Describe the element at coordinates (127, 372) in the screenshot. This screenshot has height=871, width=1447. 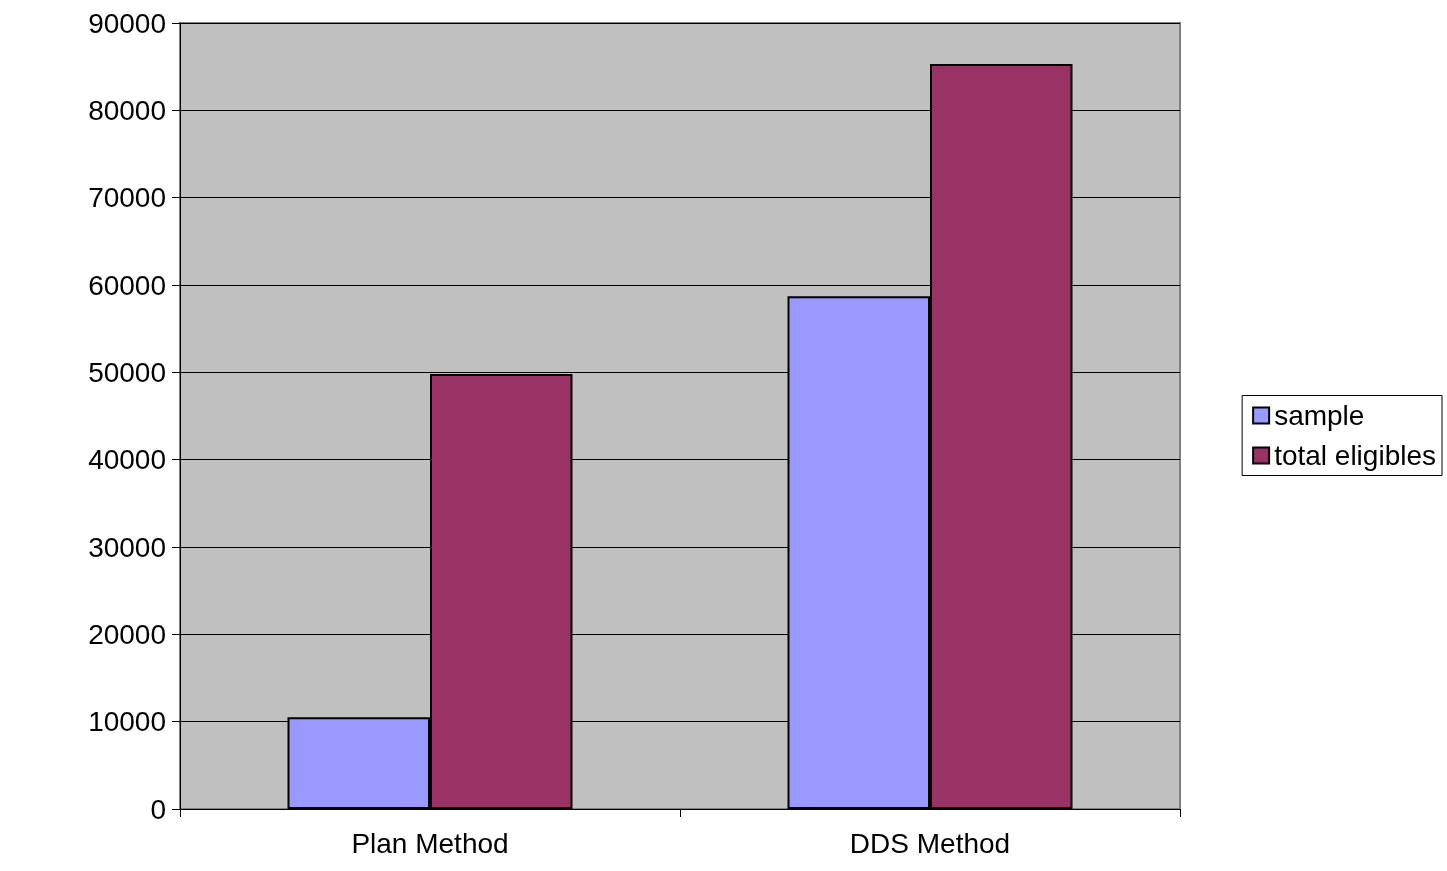
I see `y-tick-label: 50000` at that location.